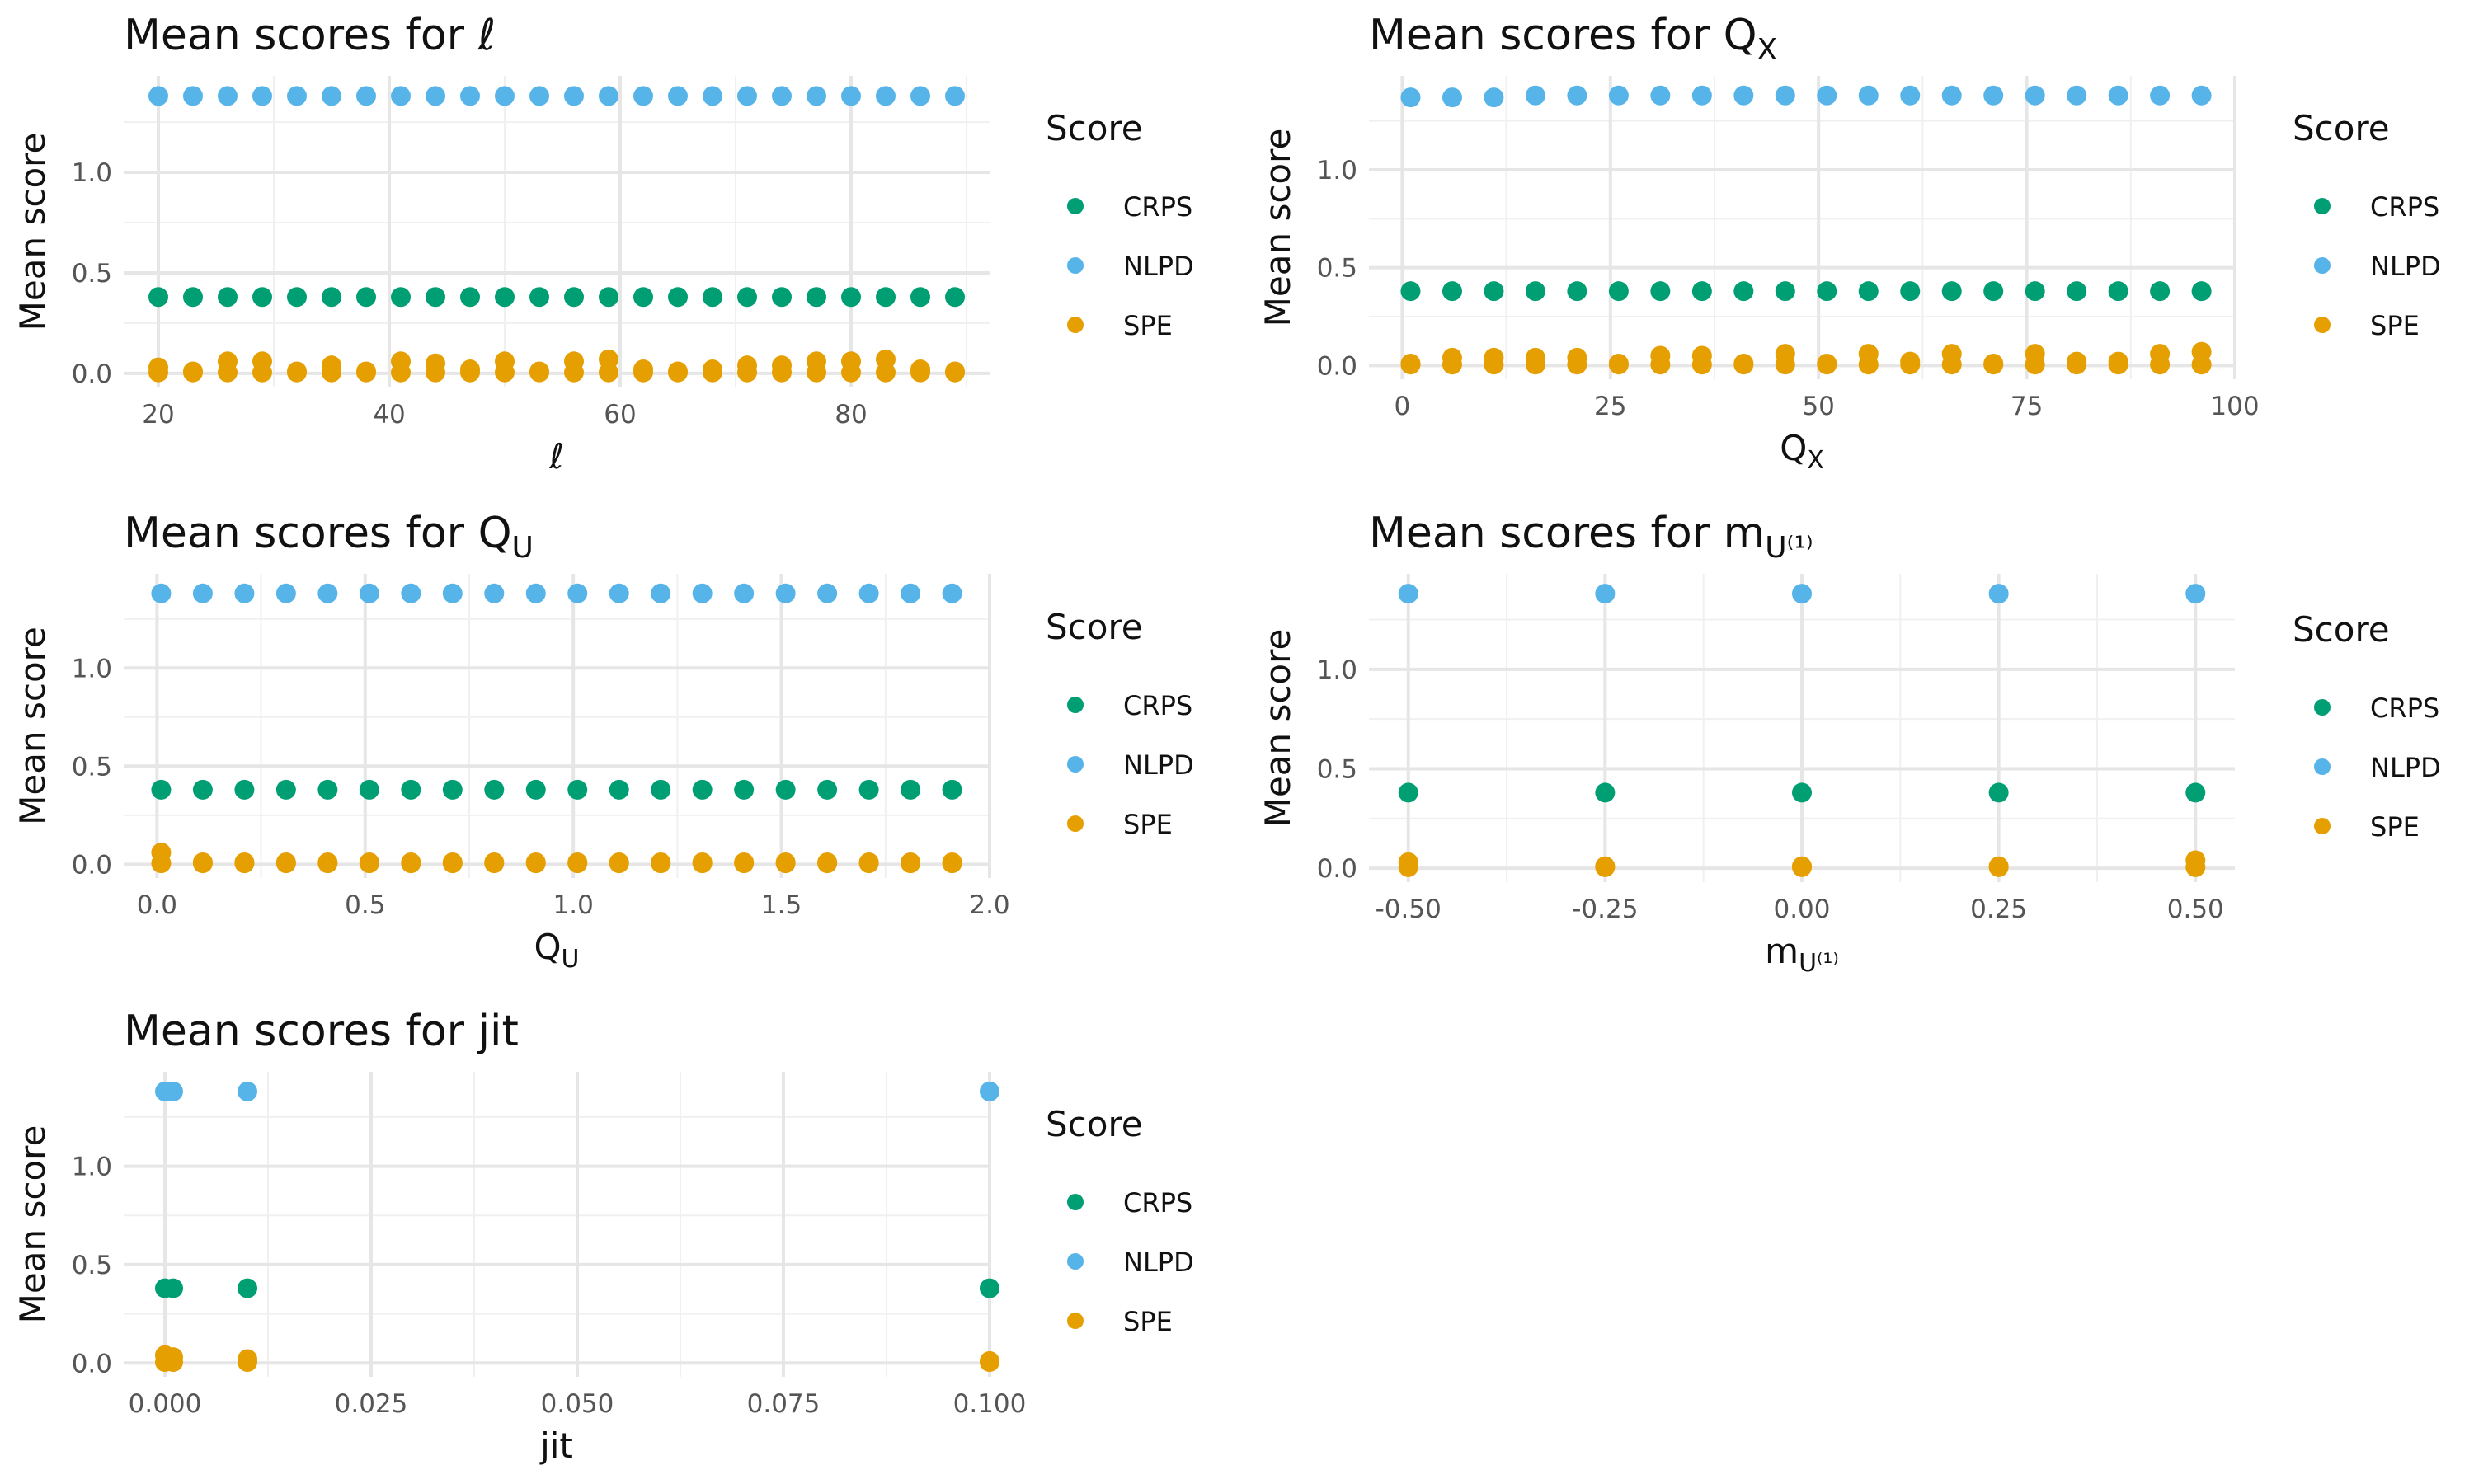 This screenshot has height=1484, width=2474. Describe the element at coordinates (1605, 909) in the screenshot. I see `x-tick-label: -0.25` at that location.